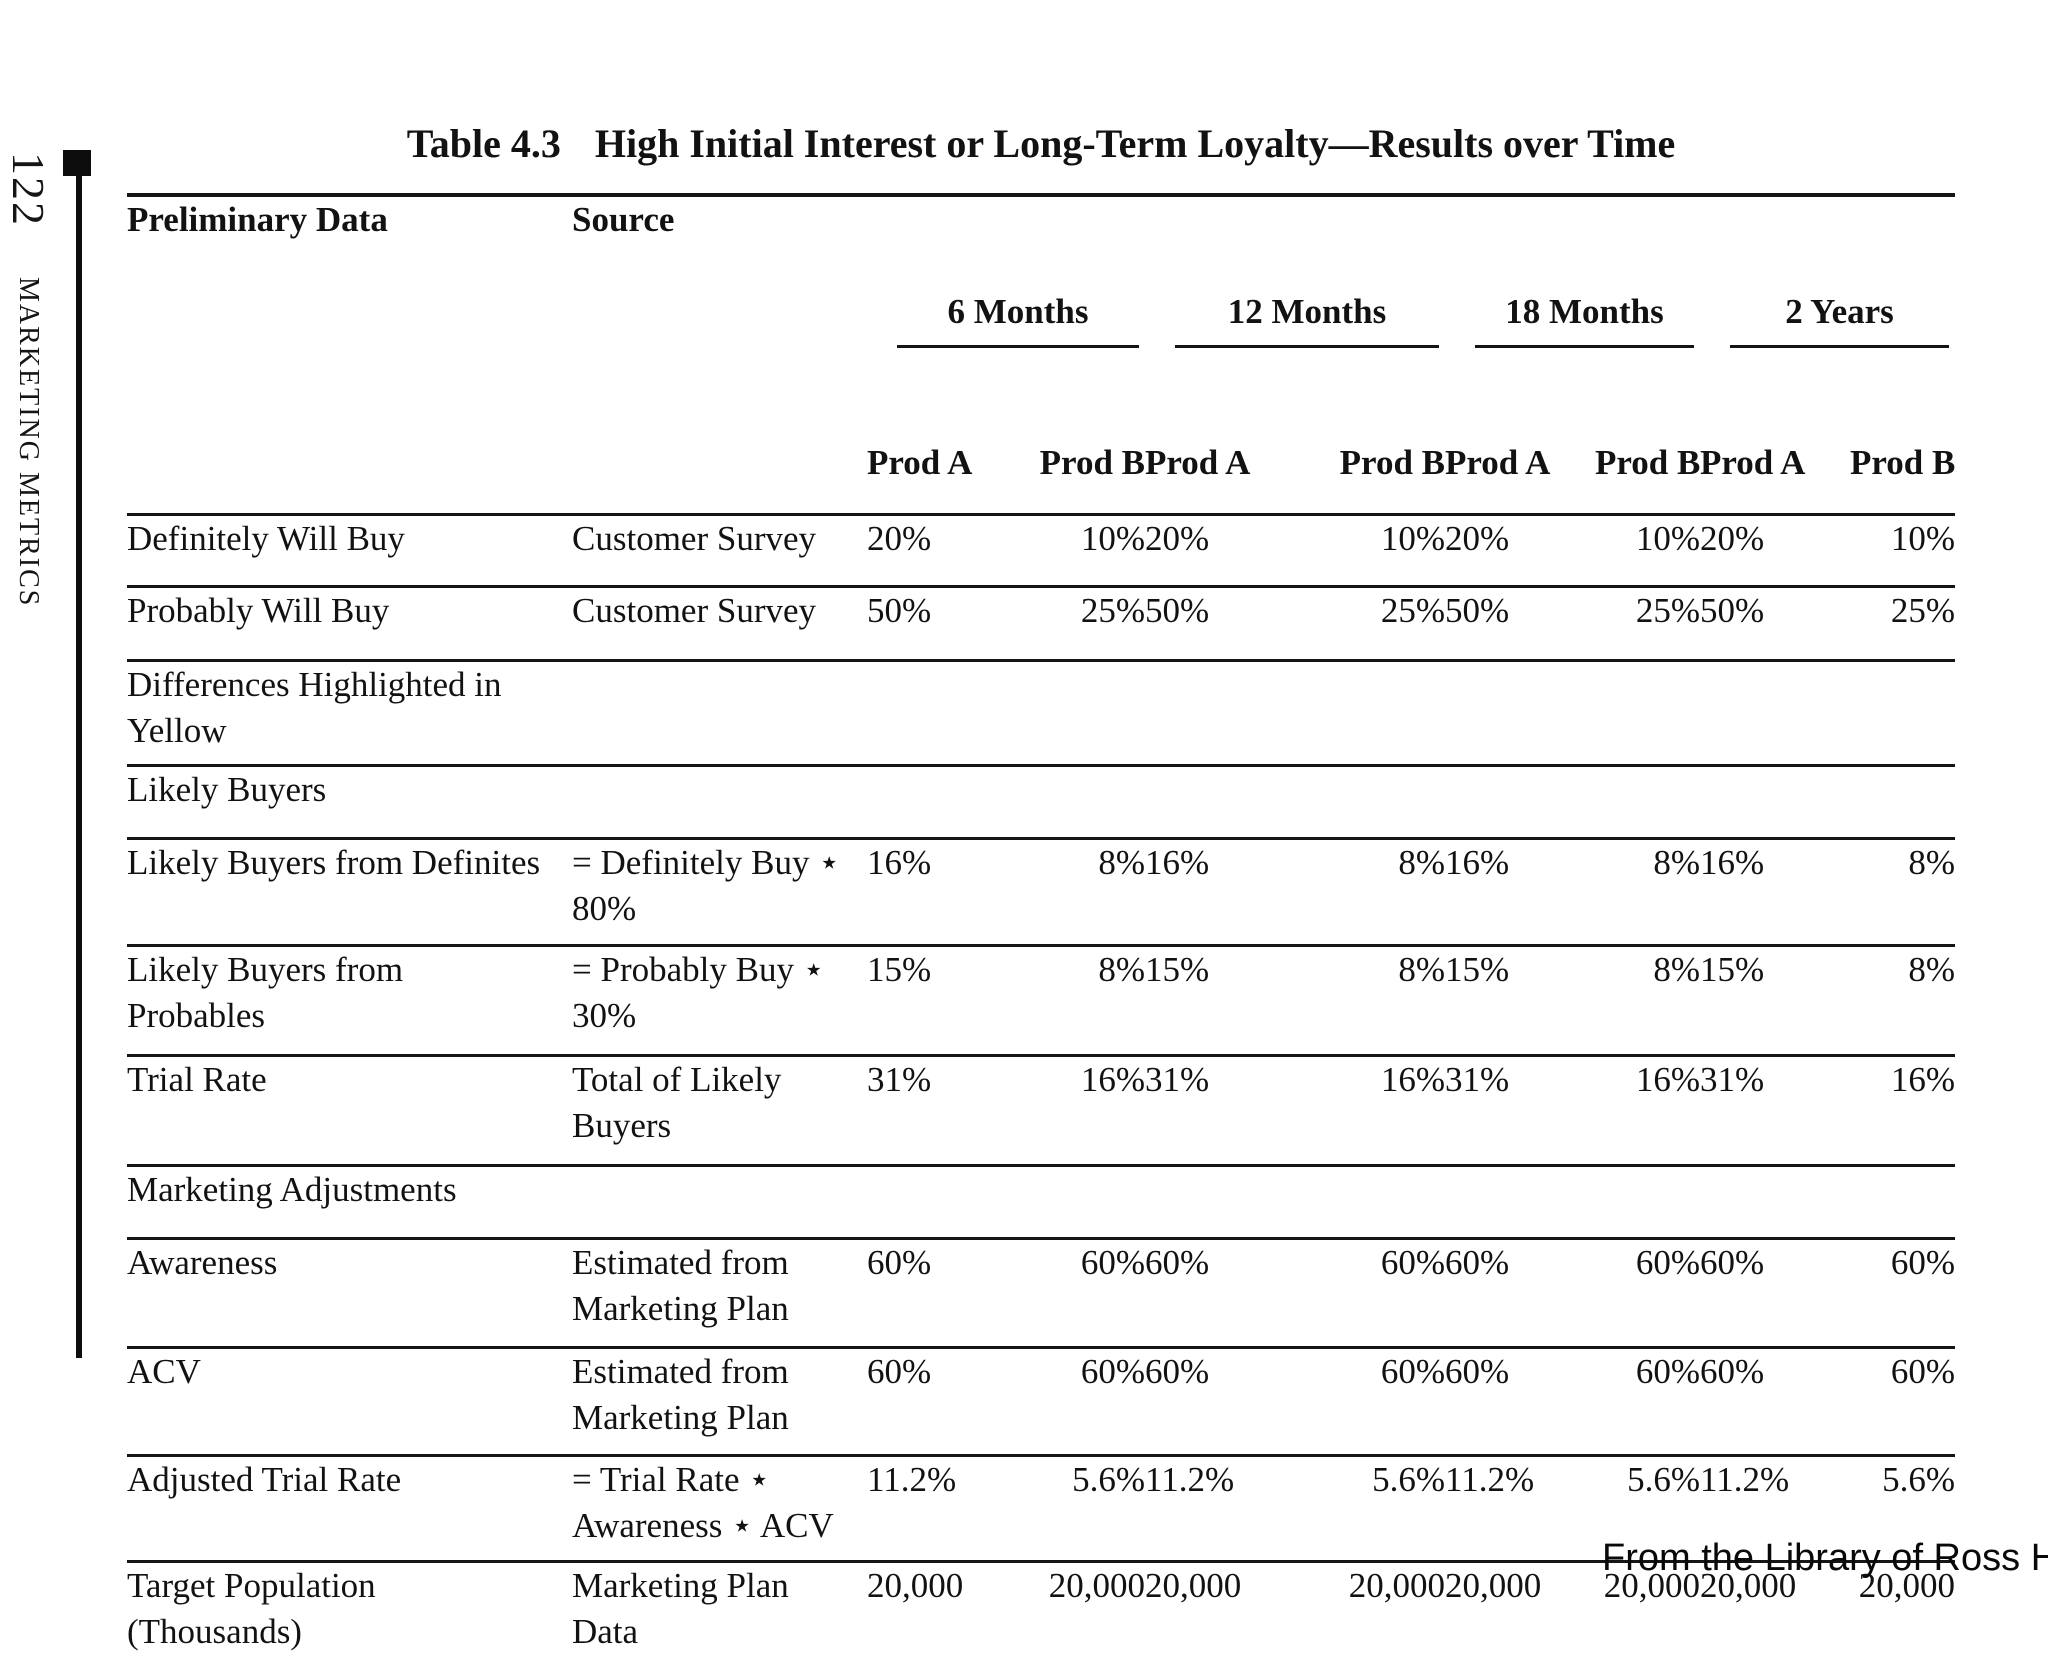 The height and width of the screenshot is (1657, 2048). Describe the element at coordinates (349, 1293) in the screenshot. I see `row-label: Awareness` at that location.